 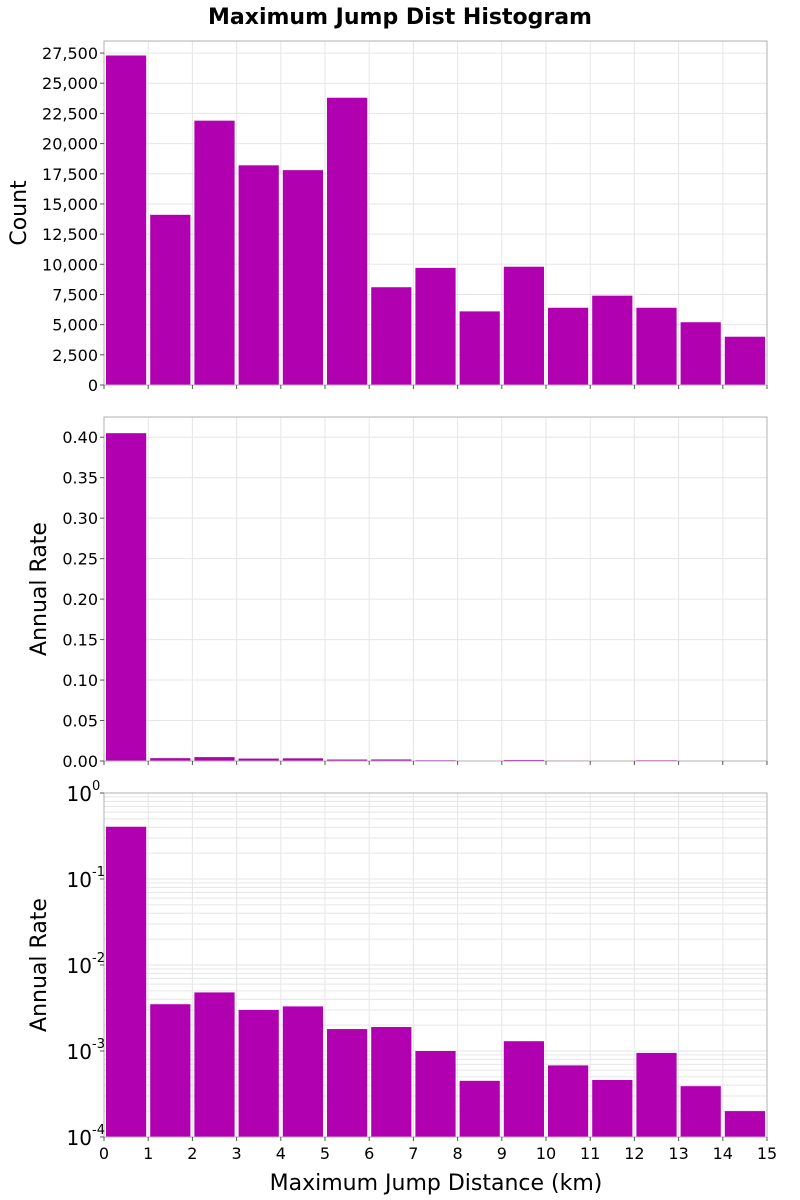 I want to click on y-tick-label: 15,000, so click(x=70, y=204).